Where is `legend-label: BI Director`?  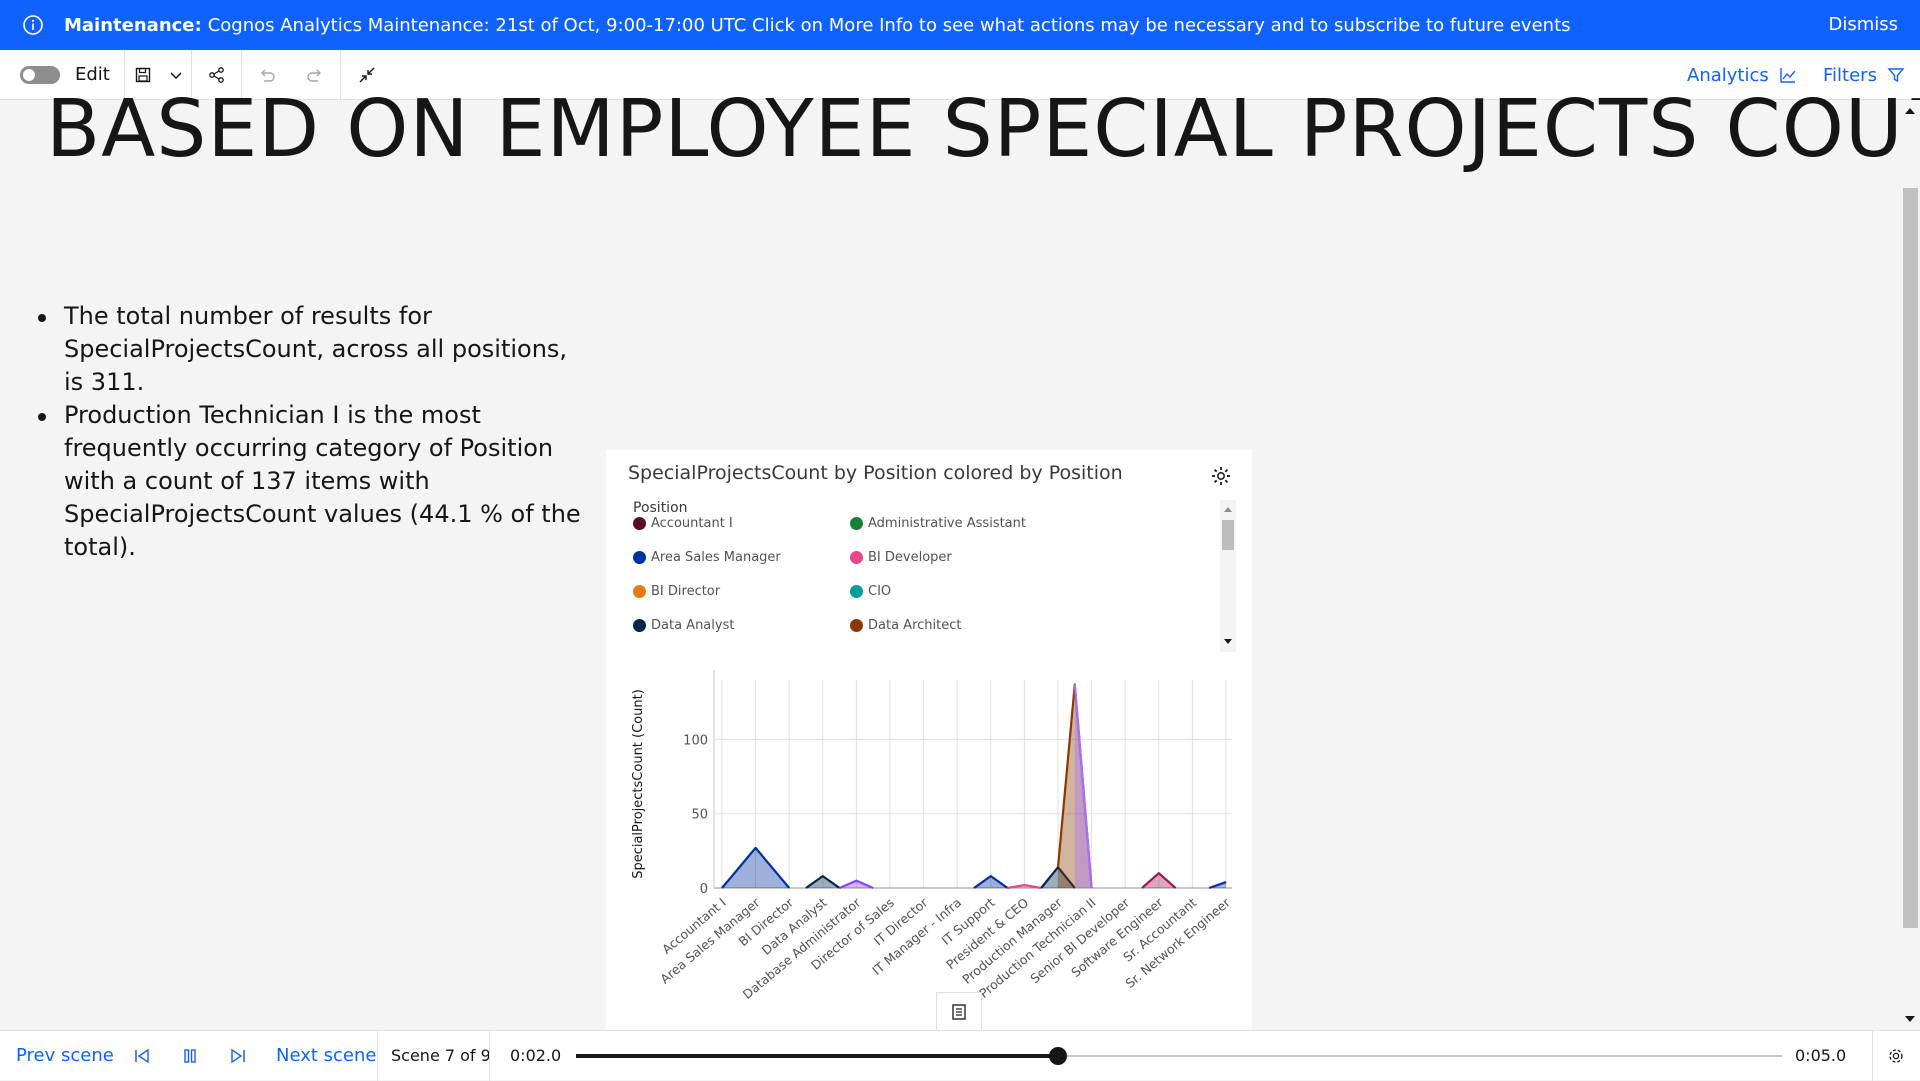 legend-label: BI Director is located at coordinates (685, 591).